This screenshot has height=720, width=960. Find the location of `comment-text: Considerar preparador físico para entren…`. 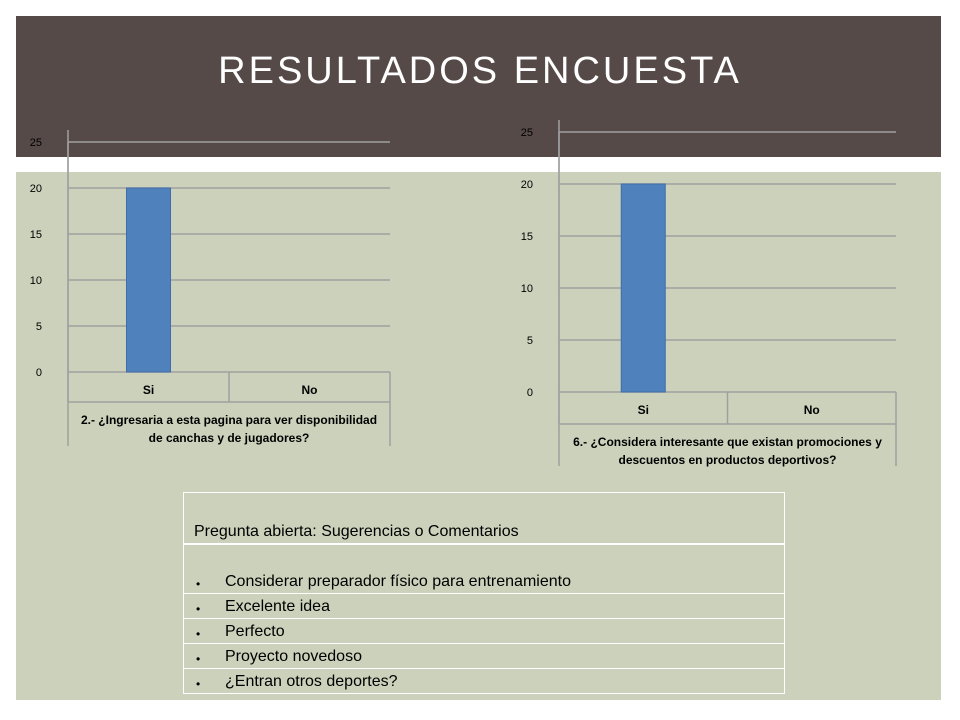

comment-text: Considerar preparador físico para entren… is located at coordinates (398, 581).